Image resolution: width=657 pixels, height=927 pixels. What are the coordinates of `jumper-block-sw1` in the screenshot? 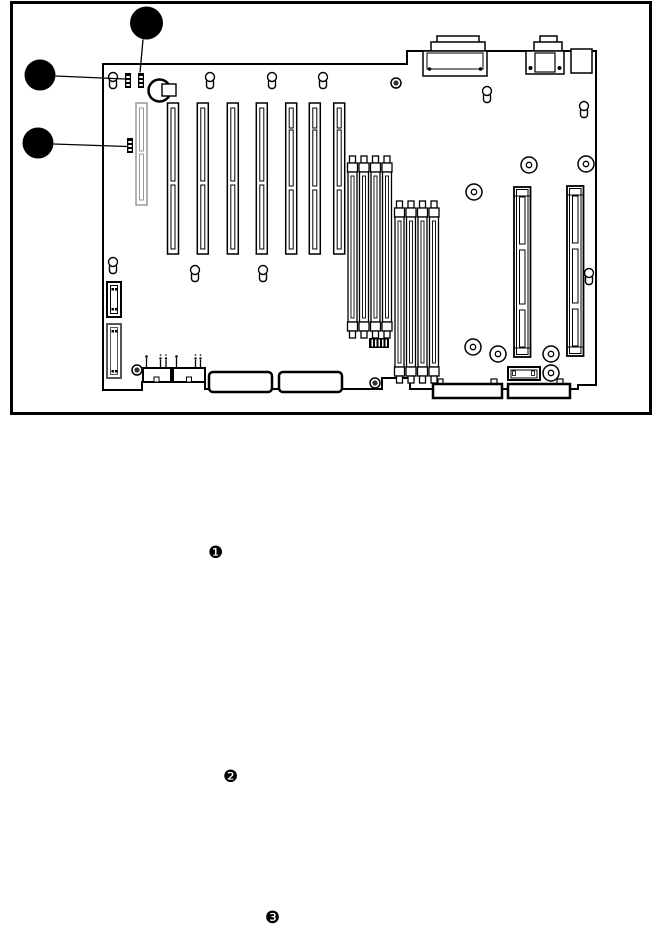 It's located at (141, 80).